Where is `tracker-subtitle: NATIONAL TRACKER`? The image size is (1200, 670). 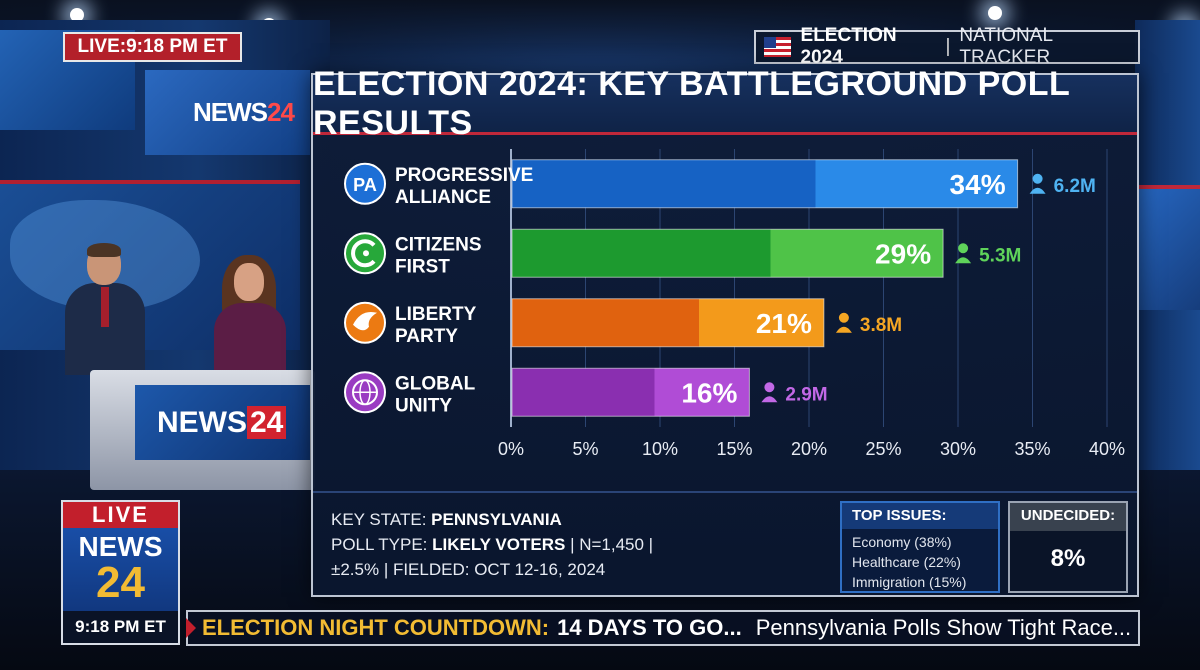 tracker-subtitle: NATIONAL TRACKER is located at coordinates (1006, 46).